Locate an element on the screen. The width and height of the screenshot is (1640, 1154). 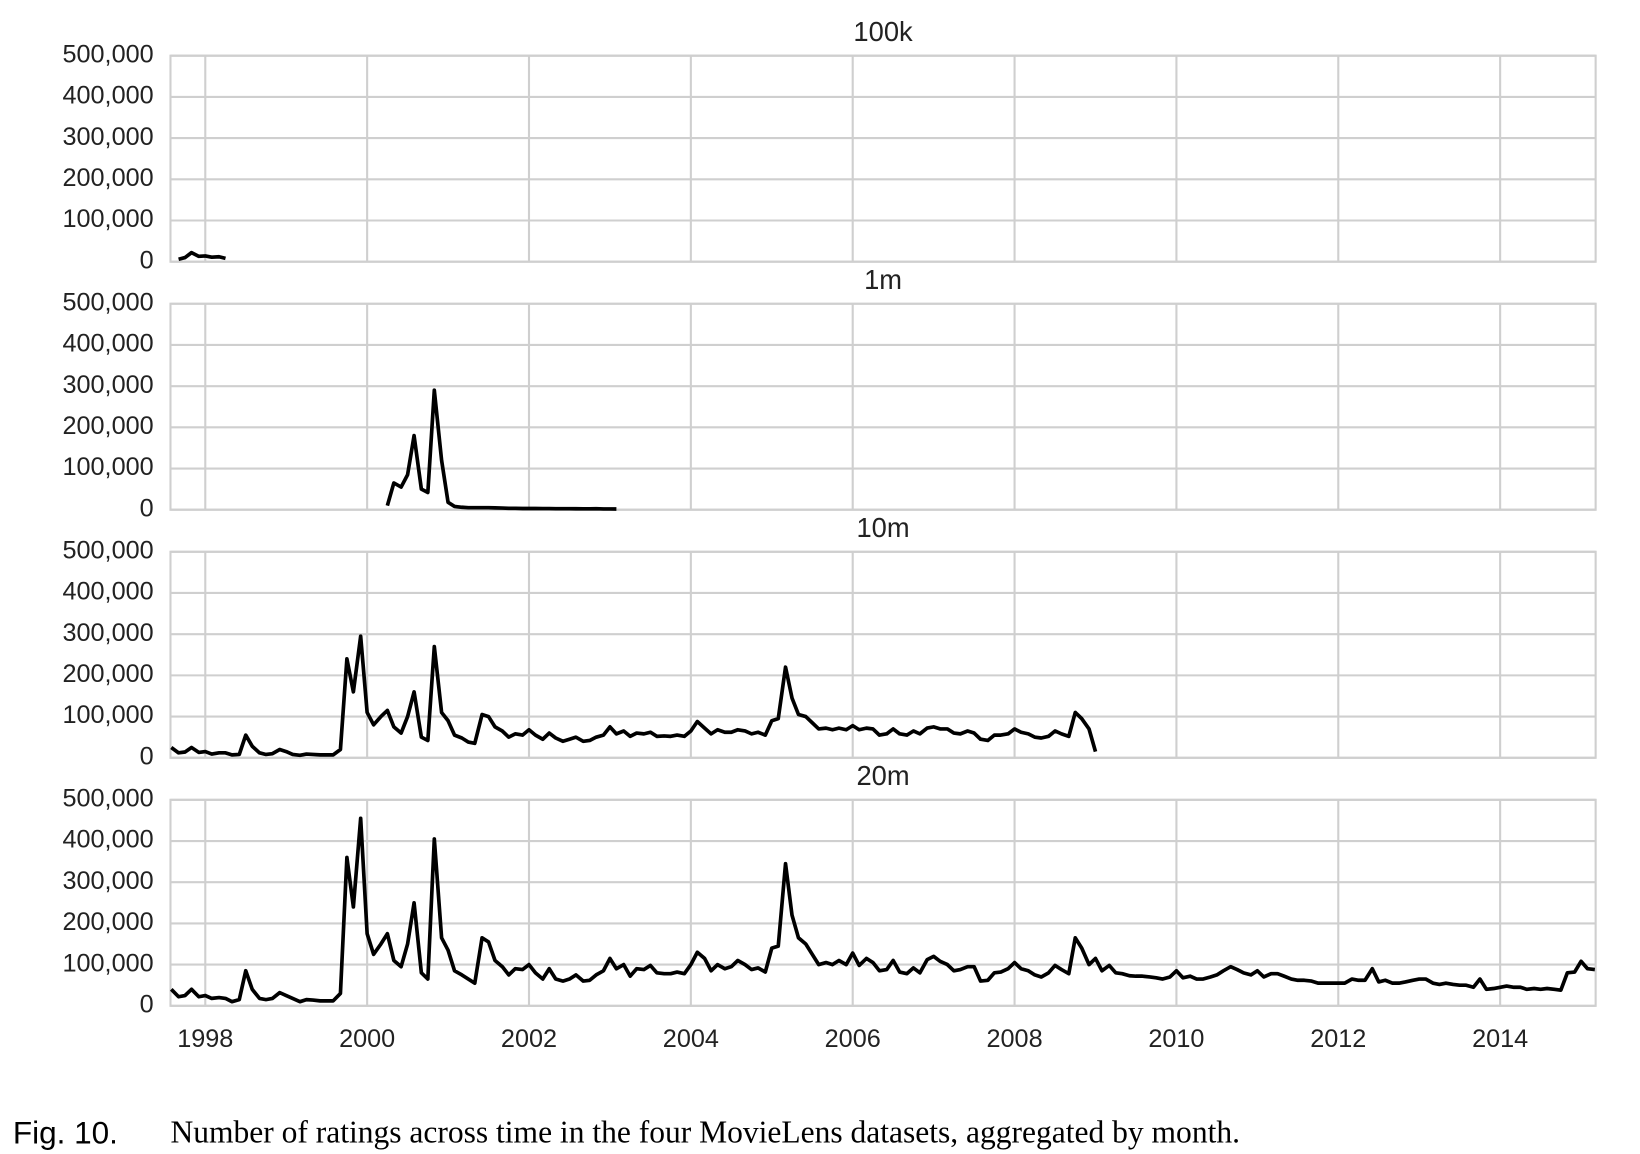
x-tick-label: 2002 is located at coordinates (529, 1039).